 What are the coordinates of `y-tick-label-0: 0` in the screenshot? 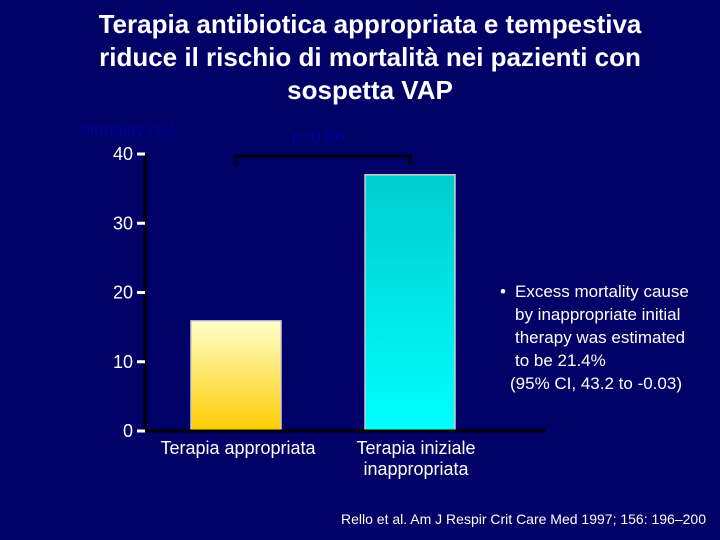 It's located at (128, 431).